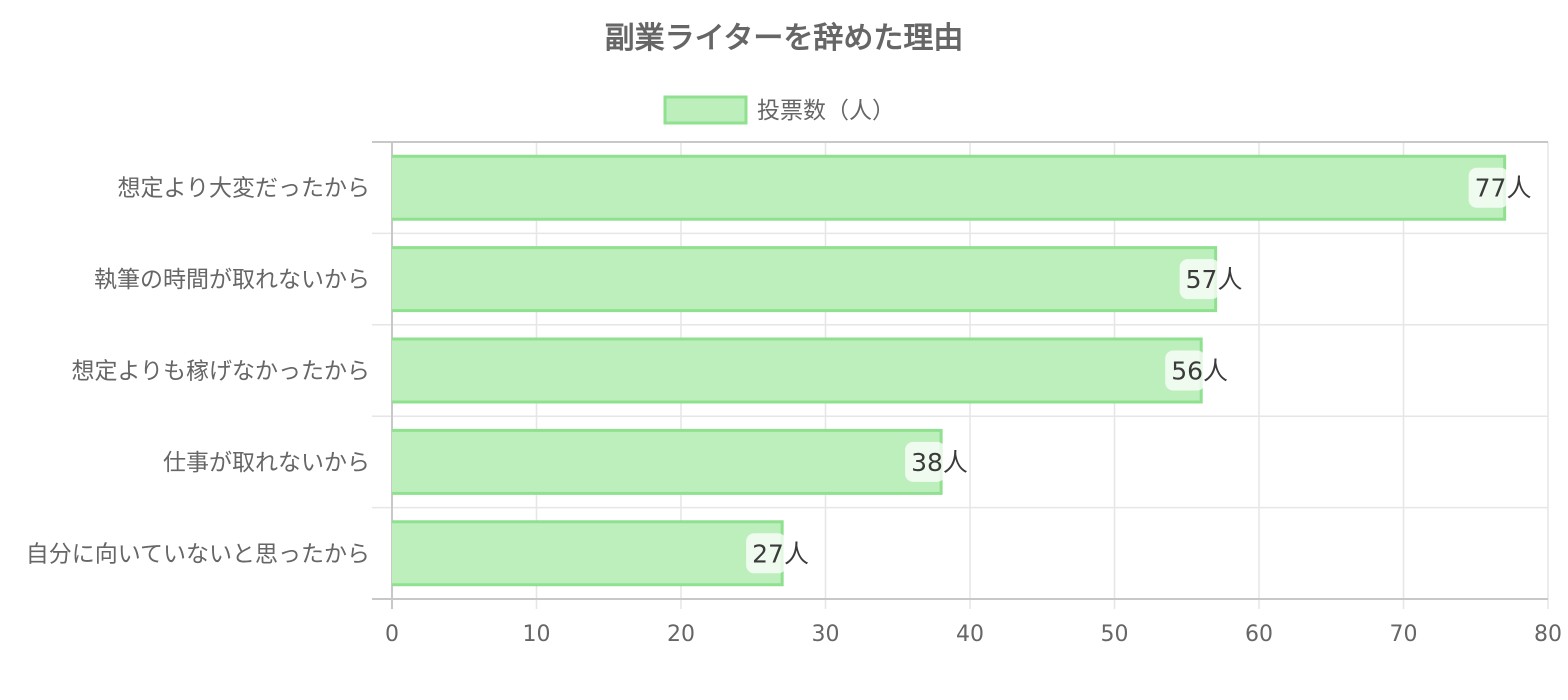 This screenshot has height=700, width=1568. I want to click on x-tick-label: 0, so click(392, 634).